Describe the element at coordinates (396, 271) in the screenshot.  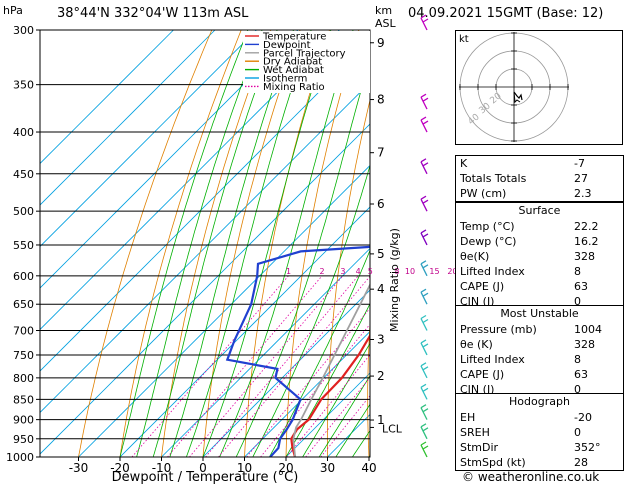
I see `mixing-ratio-label: 8` at that location.